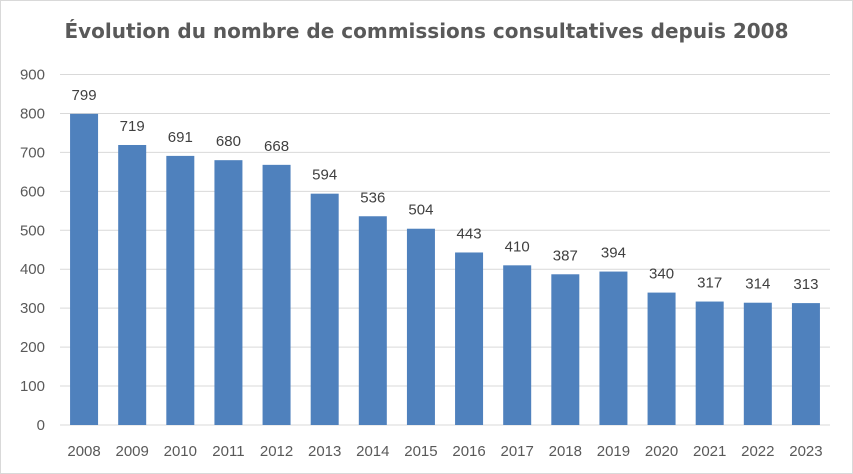 The image size is (853, 474). Describe the element at coordinates (517, 451) in the screenshot. I see `x-tick-label: 2017` at that location.